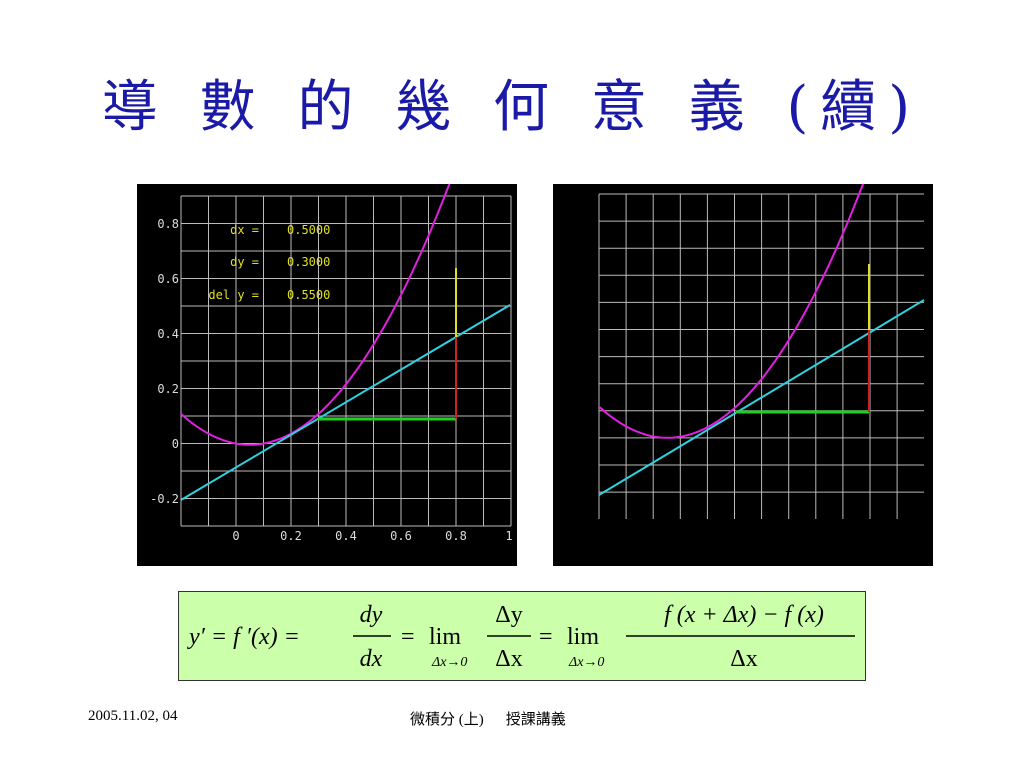  Describe the element at coordinates (308, 295) in the screenshot. I see `dely-value: 0.5500` at that location.